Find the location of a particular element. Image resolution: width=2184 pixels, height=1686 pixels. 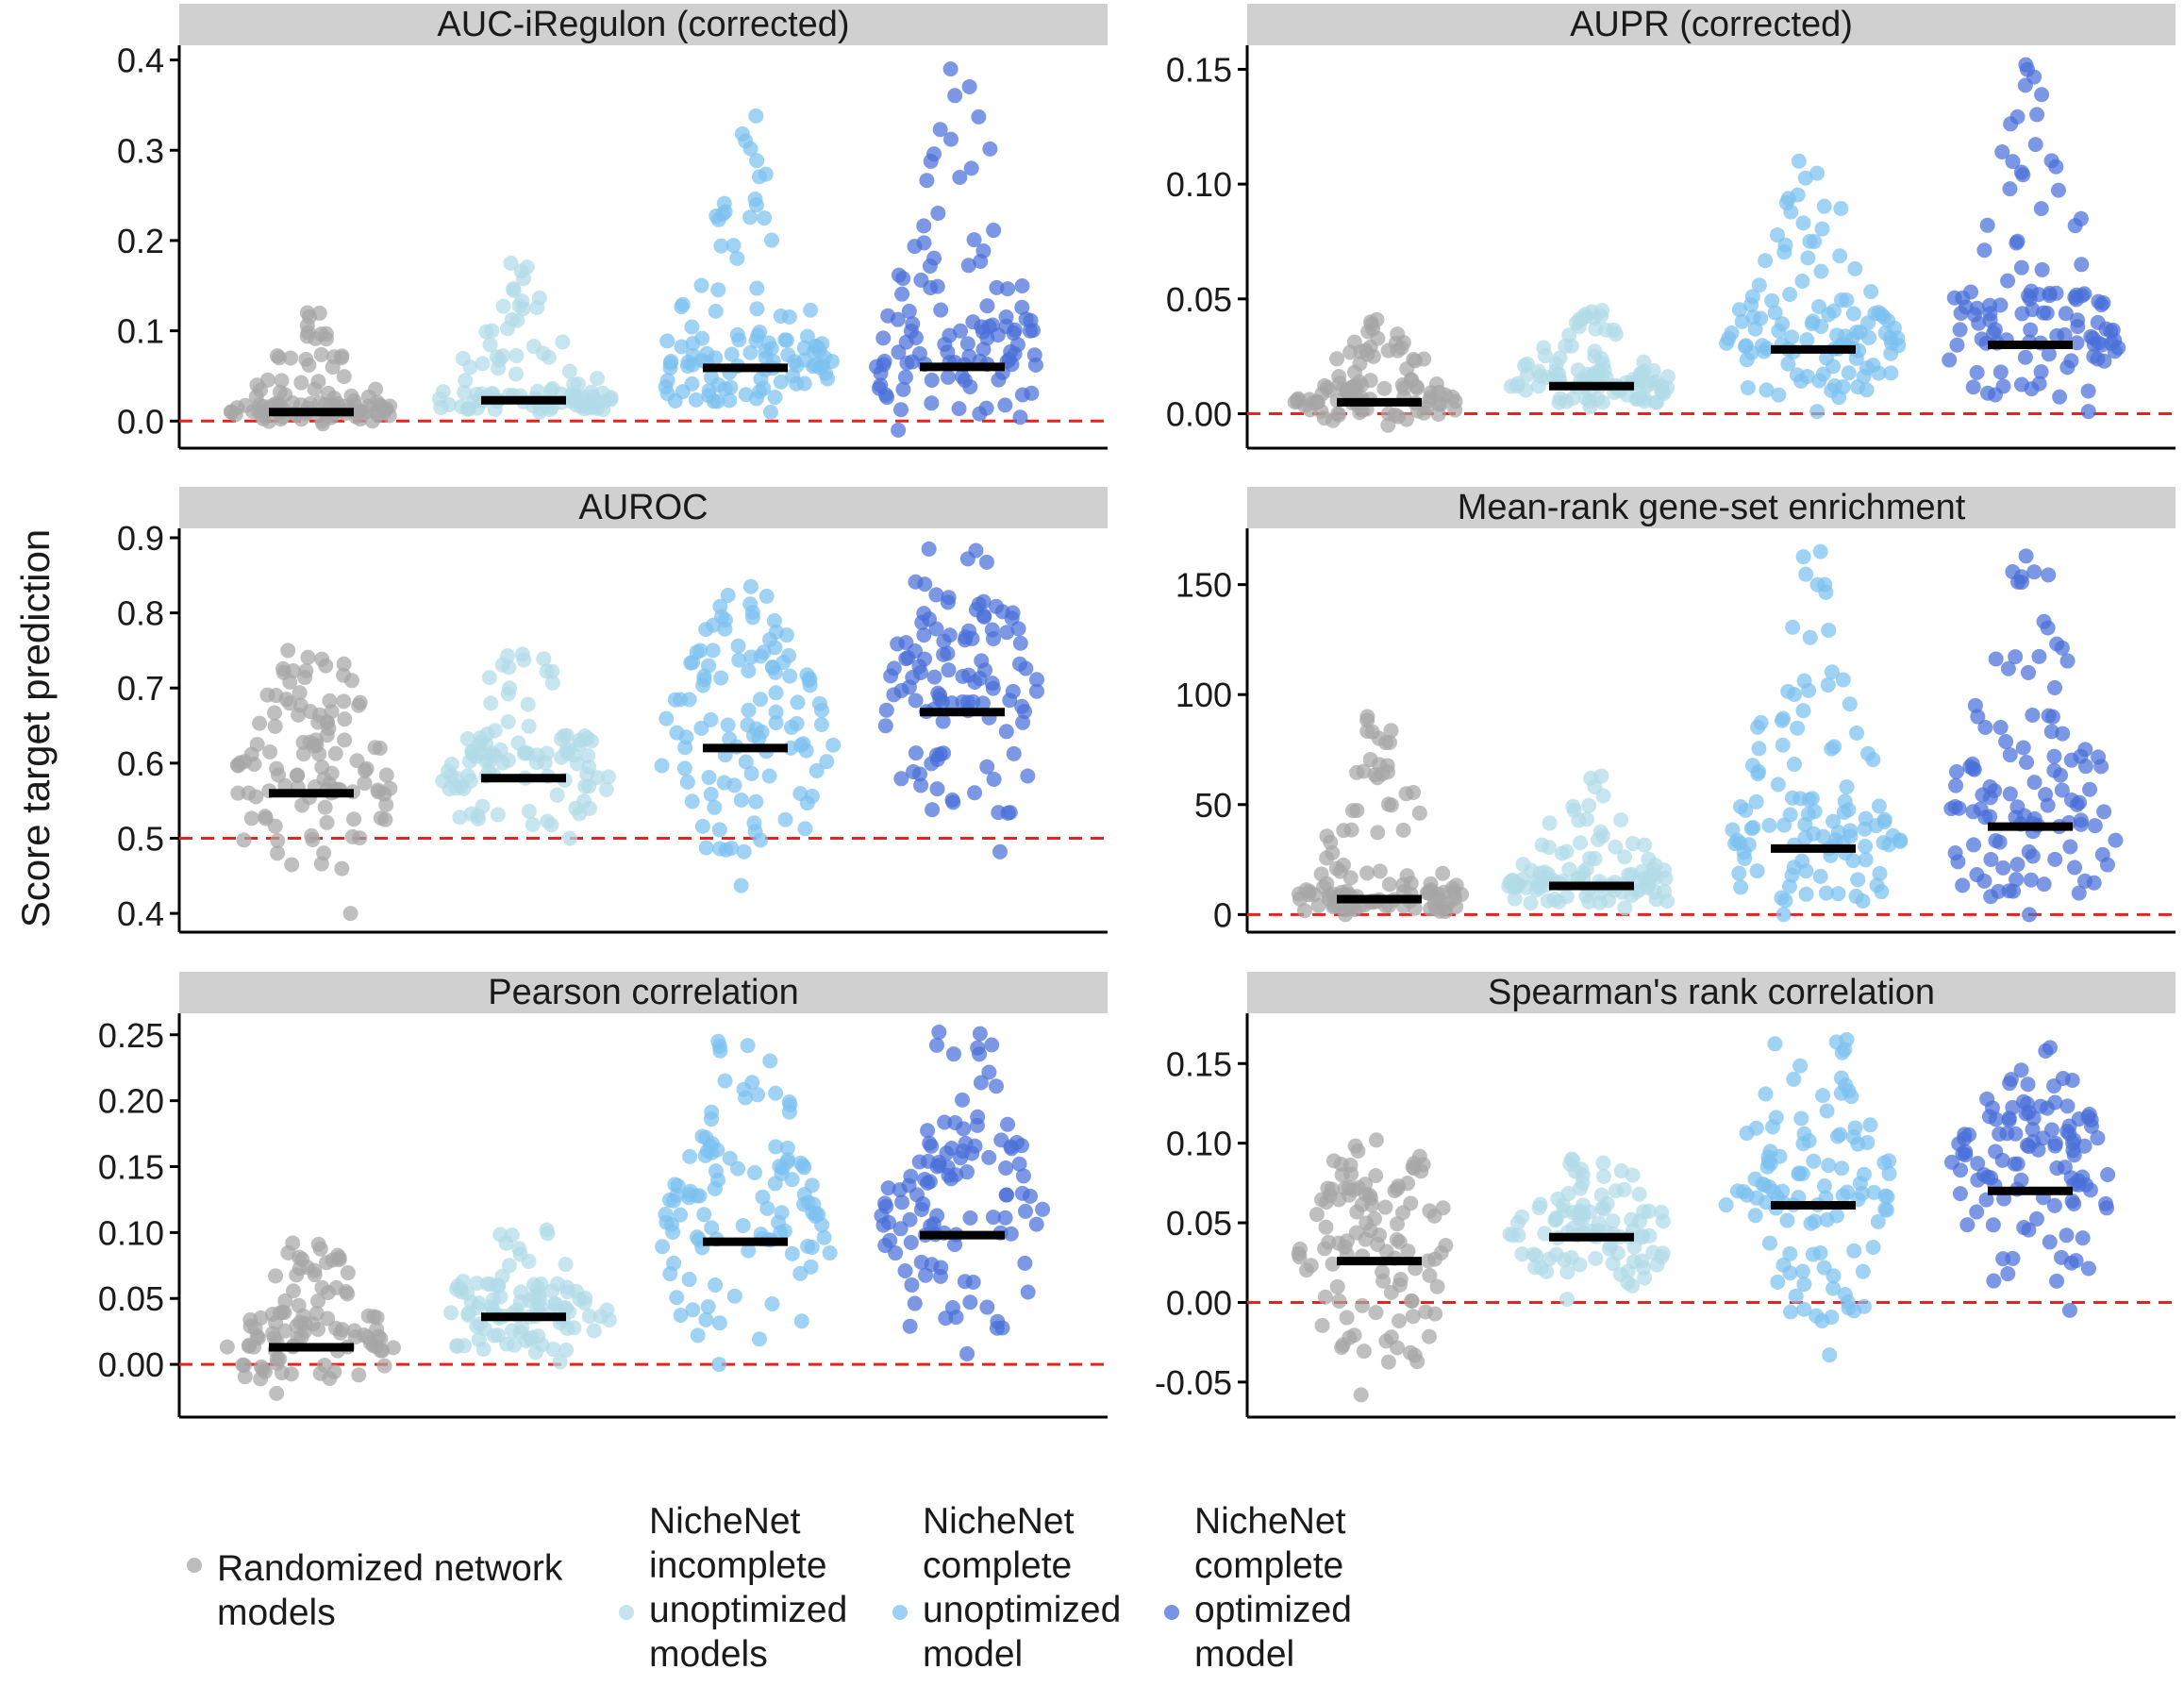

y-tick-label: 100 is located at coordinates (1203, 695).